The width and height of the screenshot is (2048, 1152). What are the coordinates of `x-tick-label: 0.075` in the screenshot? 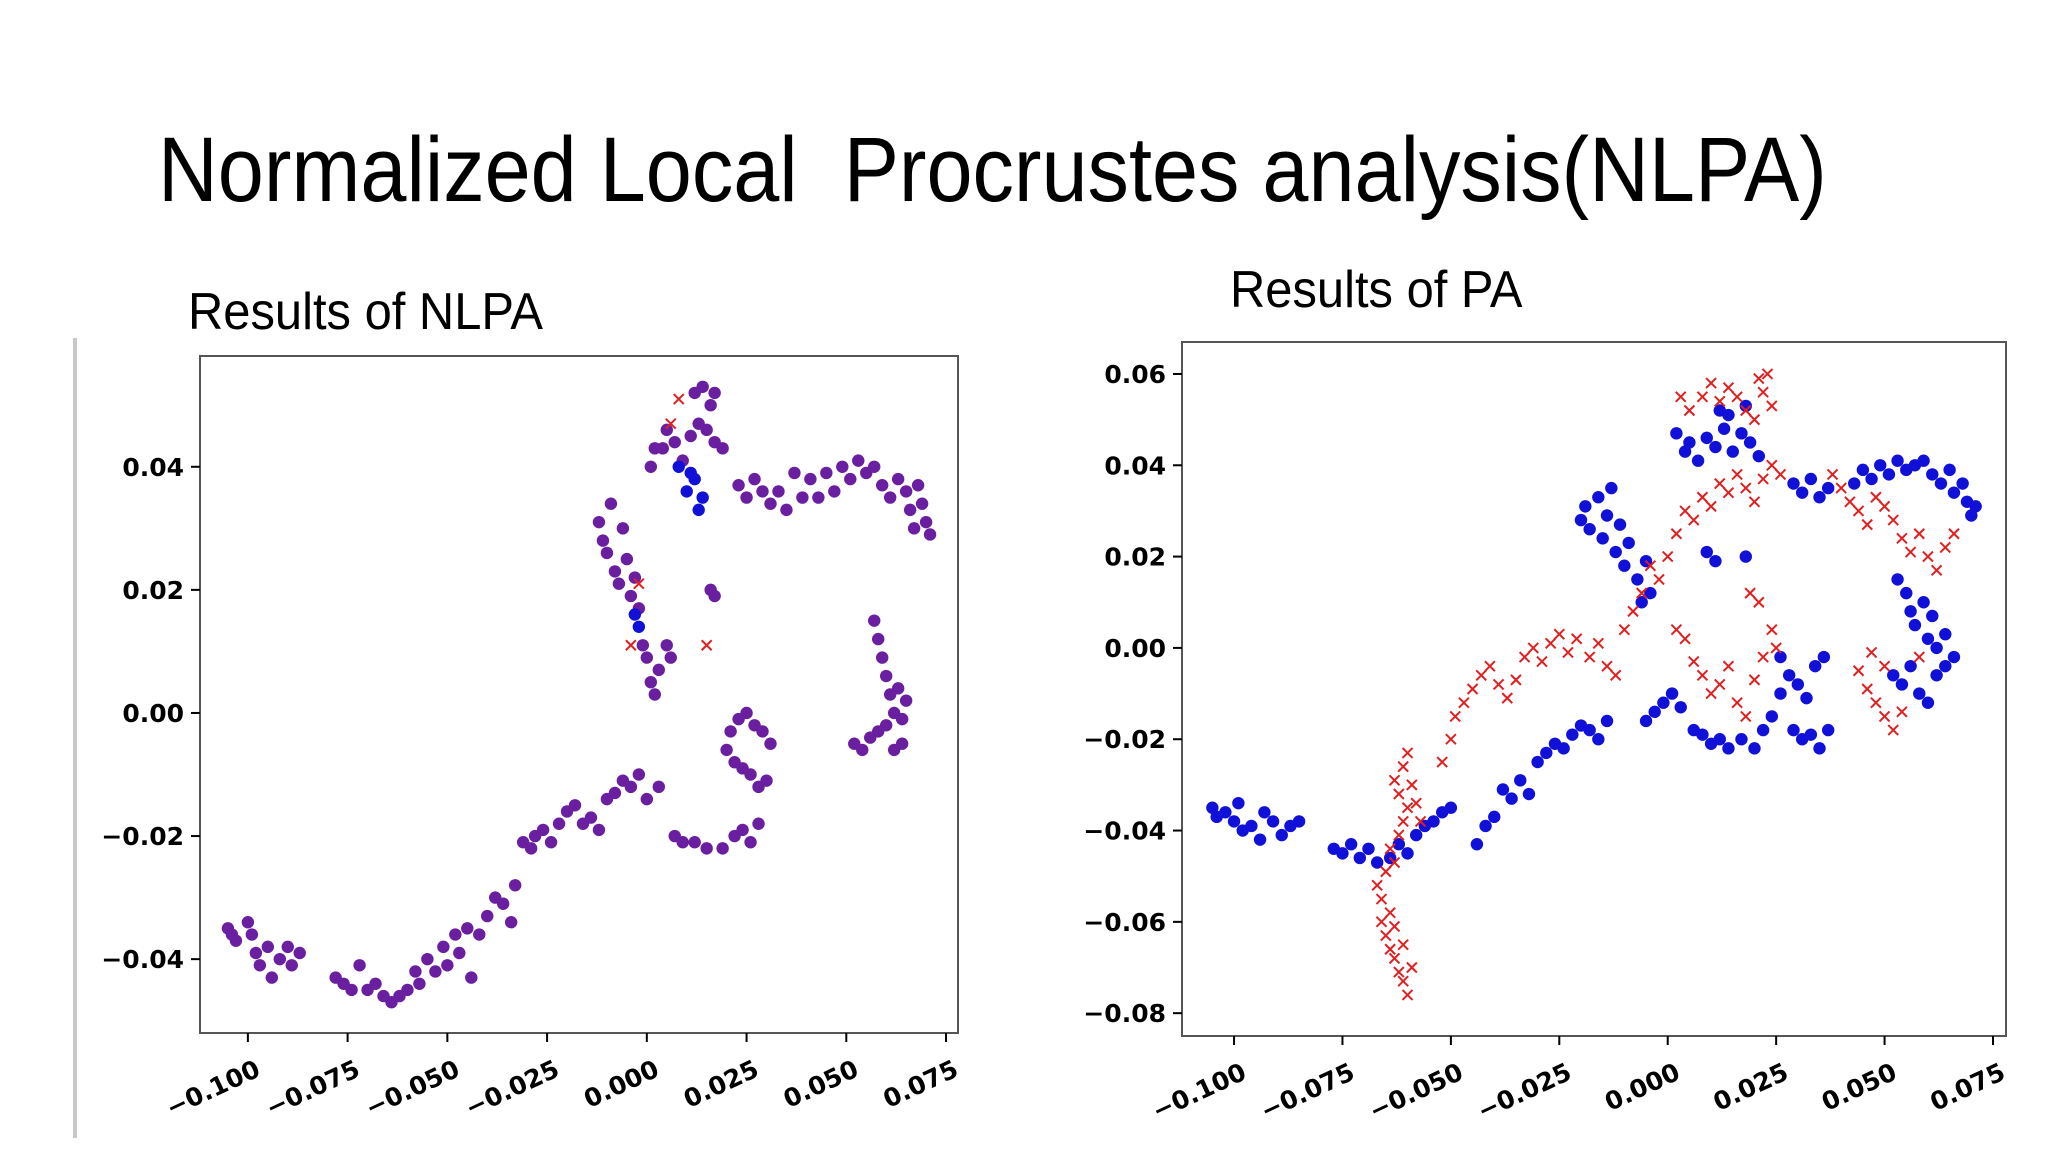 It's located at (1968, 1087).